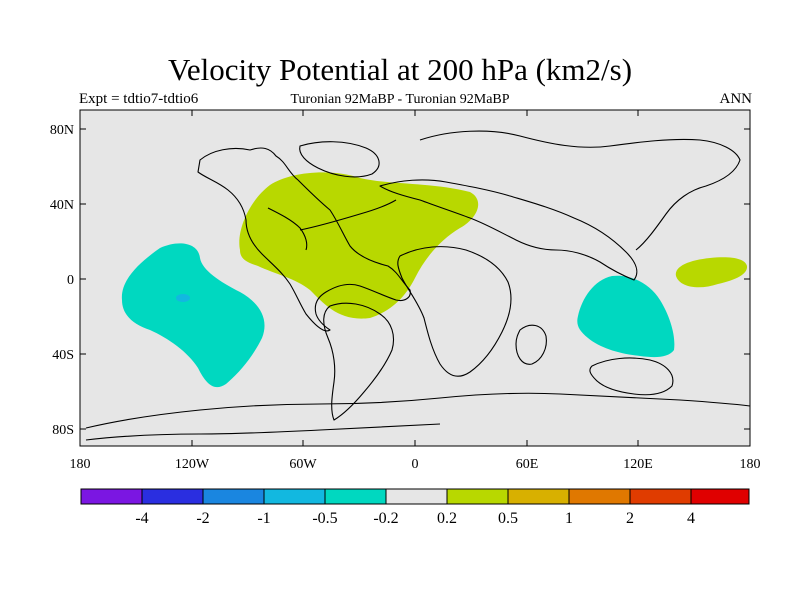 Image resolution: width=800 pixels, height=600 pixels. I want to click on lon-label-180e: 180, so click(750, 464).